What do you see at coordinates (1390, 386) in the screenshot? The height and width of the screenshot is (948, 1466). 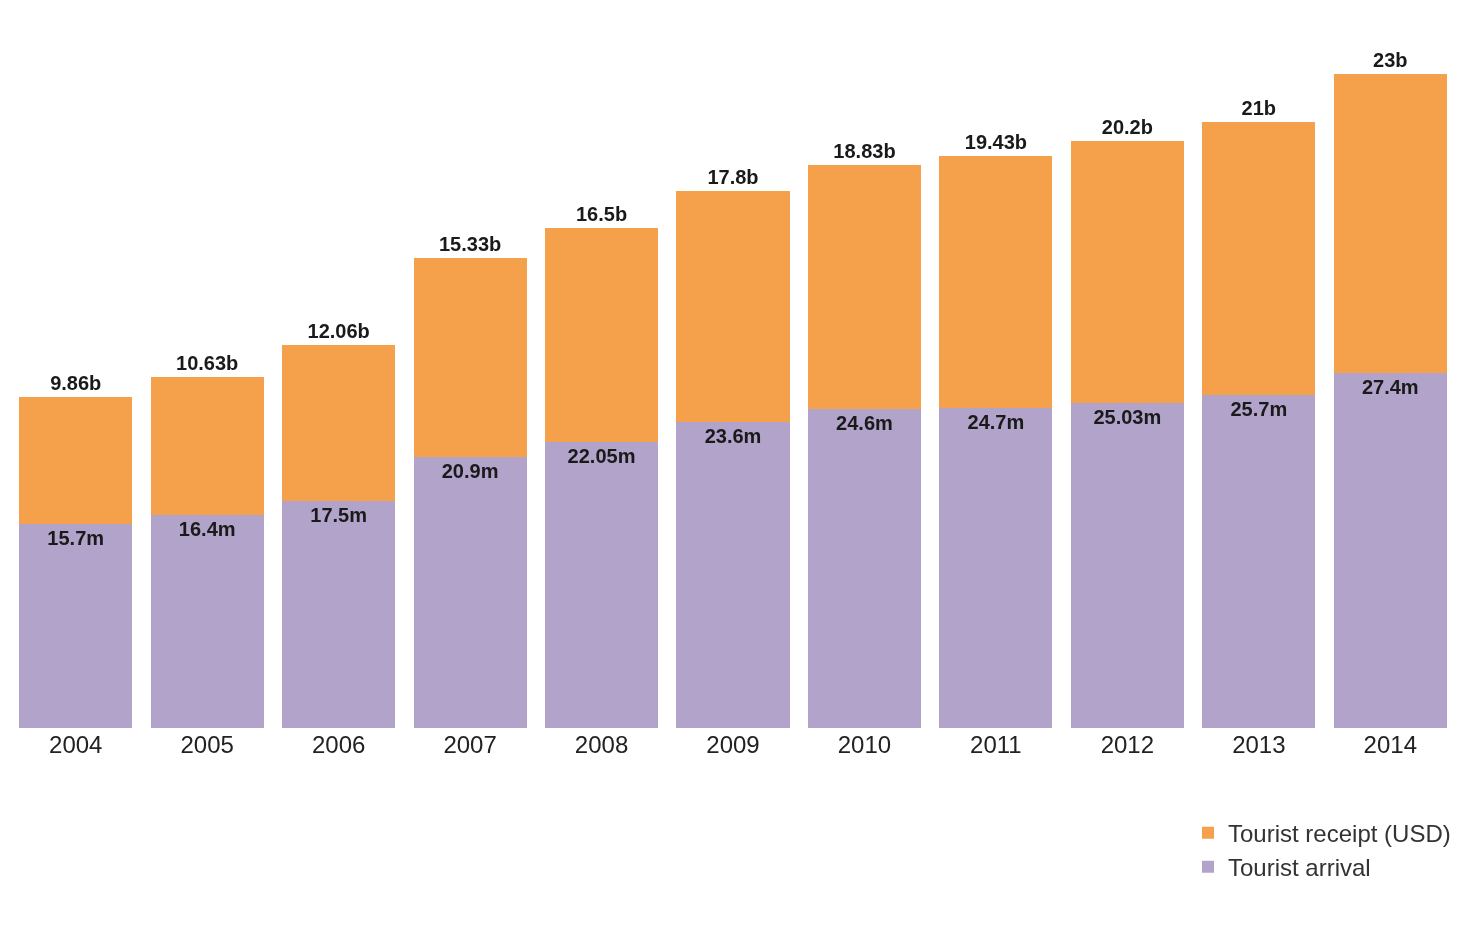 I see `data-label: 27.4m` at bounding box center [1390, 386].